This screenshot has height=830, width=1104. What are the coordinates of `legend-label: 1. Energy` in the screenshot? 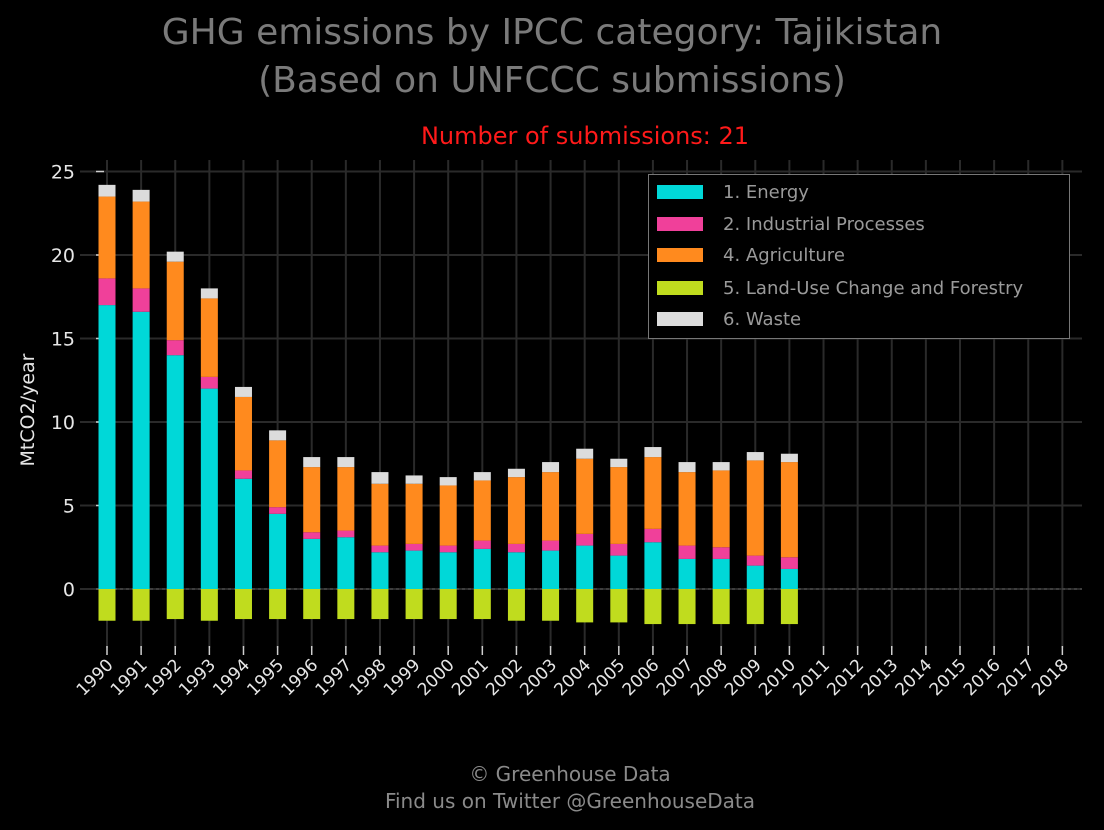 It's located at (766, 192).